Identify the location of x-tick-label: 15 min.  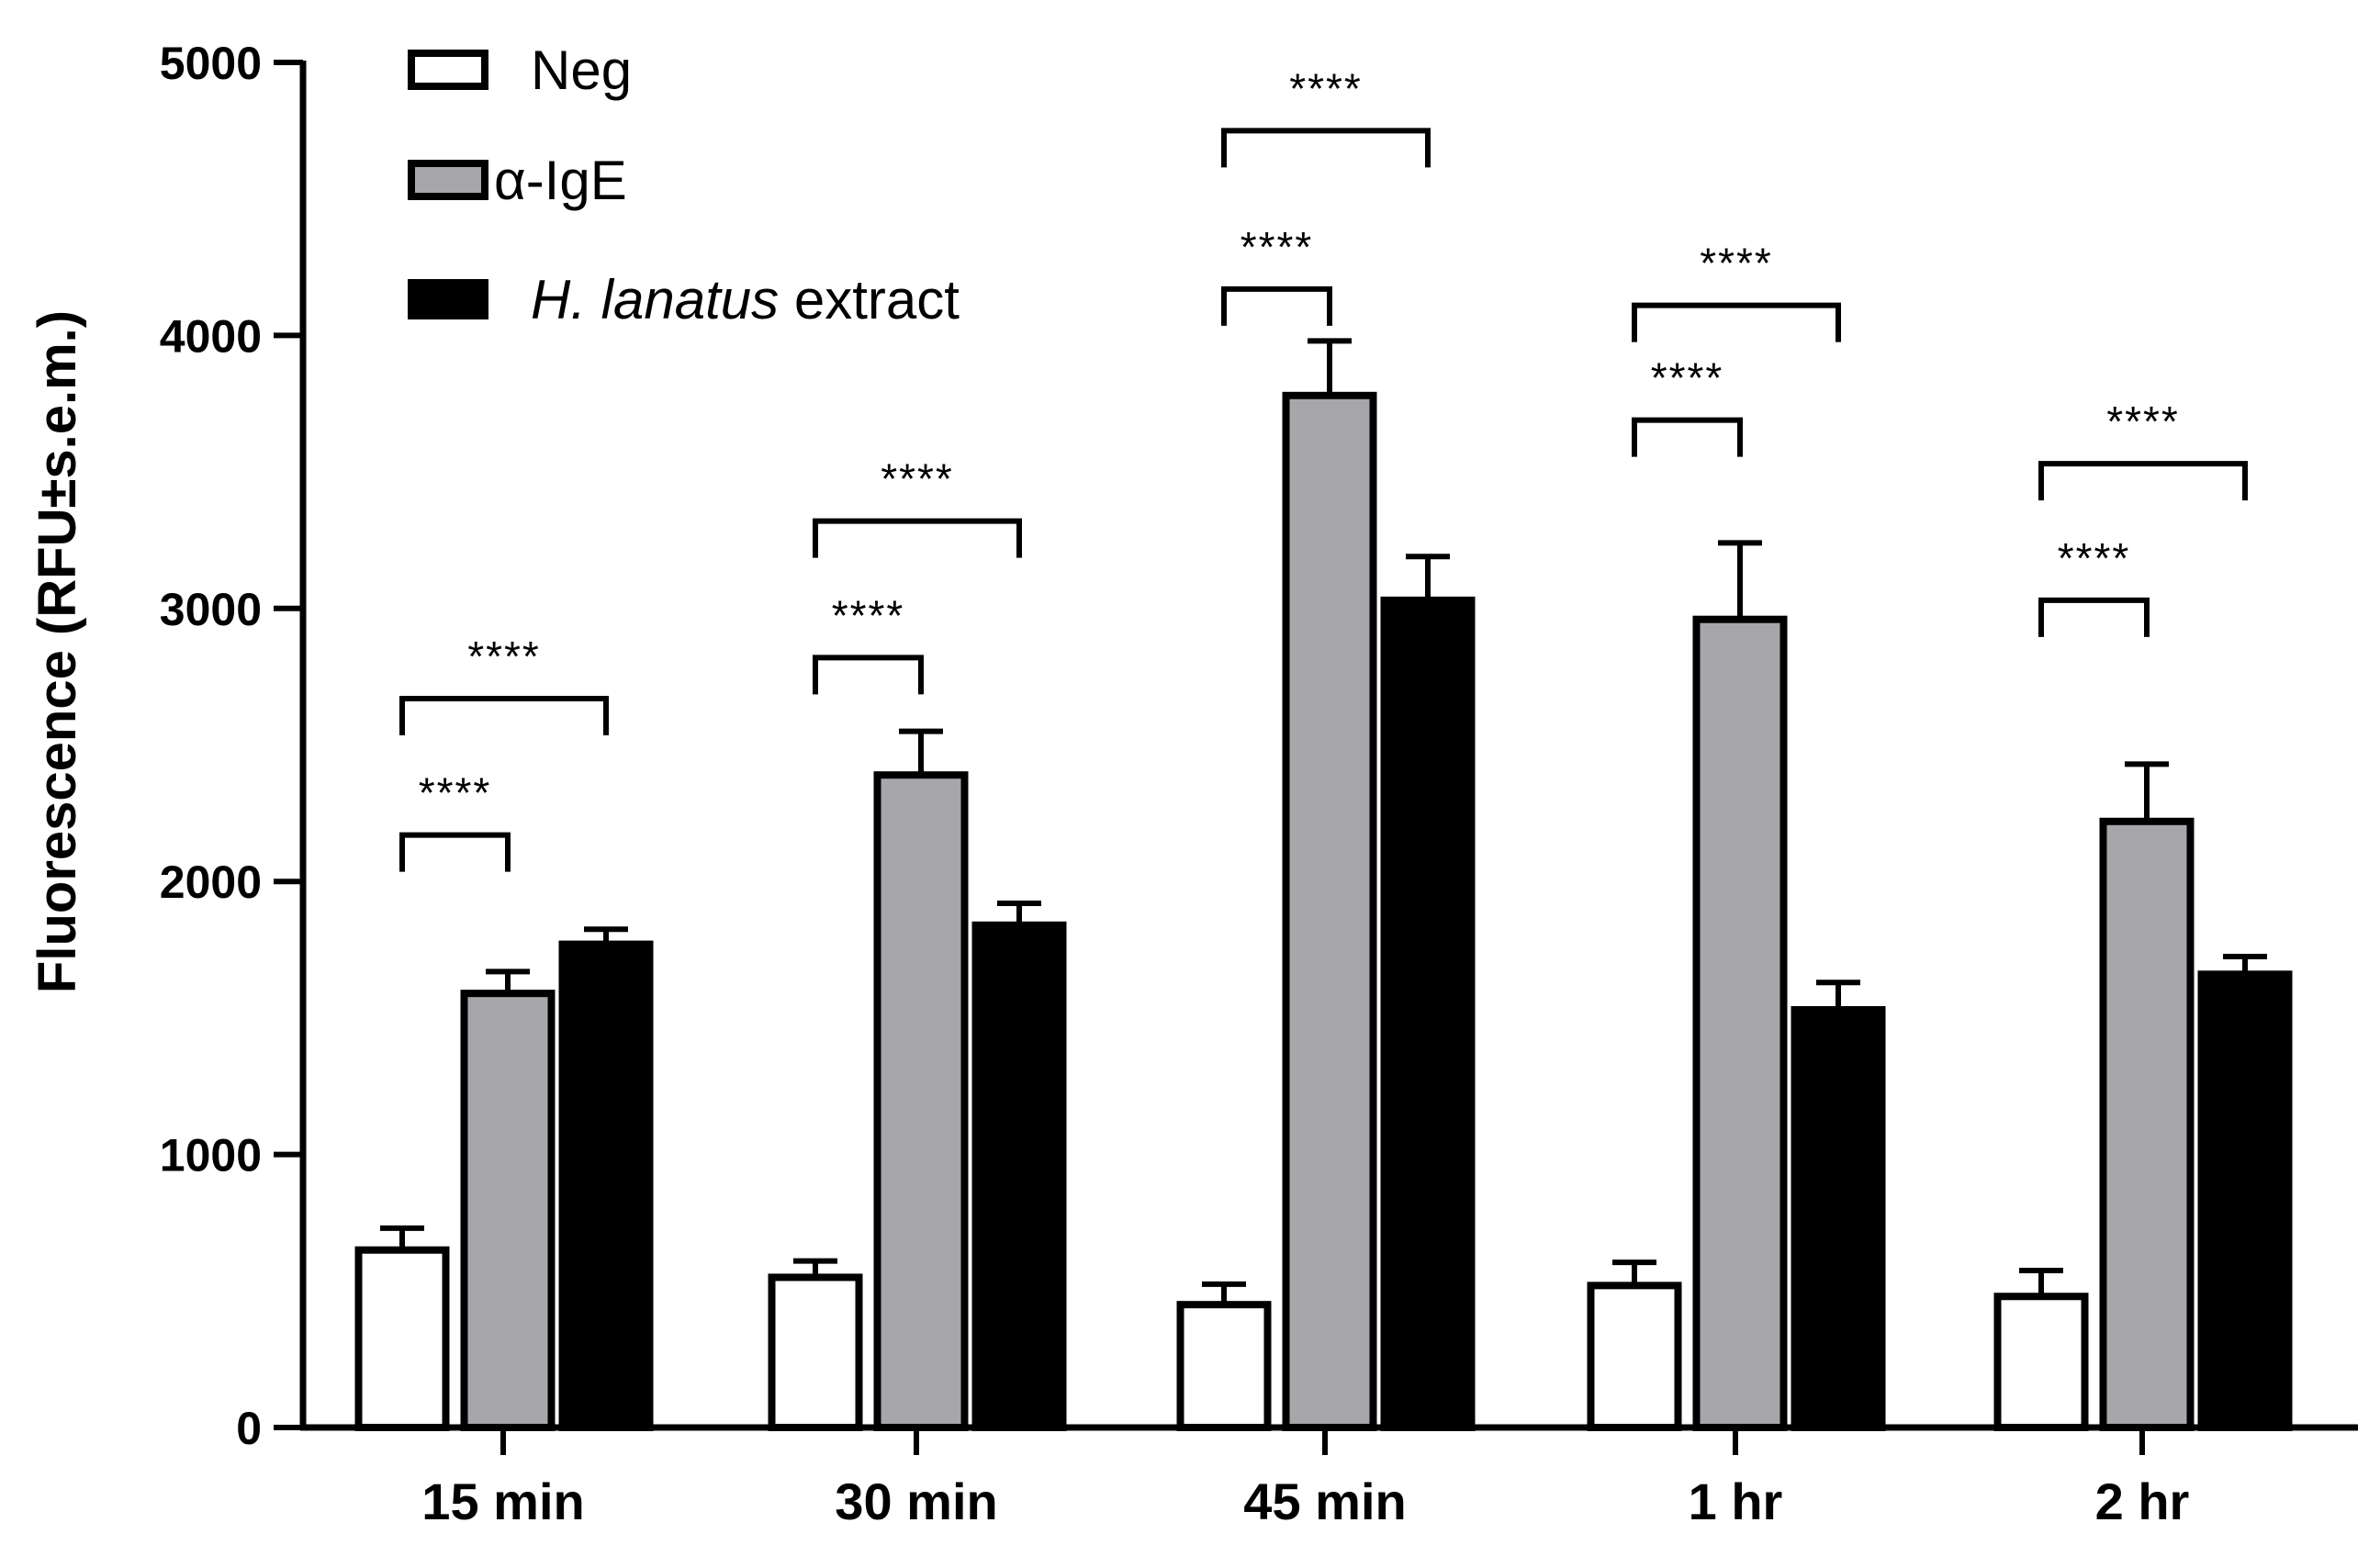
(502, 1501).